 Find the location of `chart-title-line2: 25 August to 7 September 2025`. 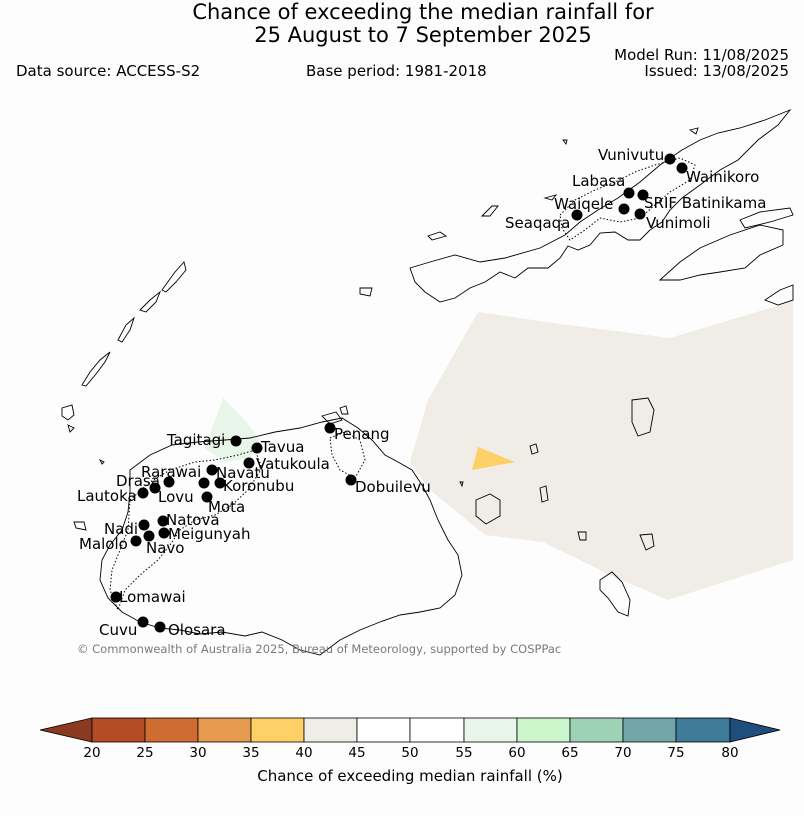

chart-title-line2: 25 August to 7 September 2025 is located at coordinates (423, 35).